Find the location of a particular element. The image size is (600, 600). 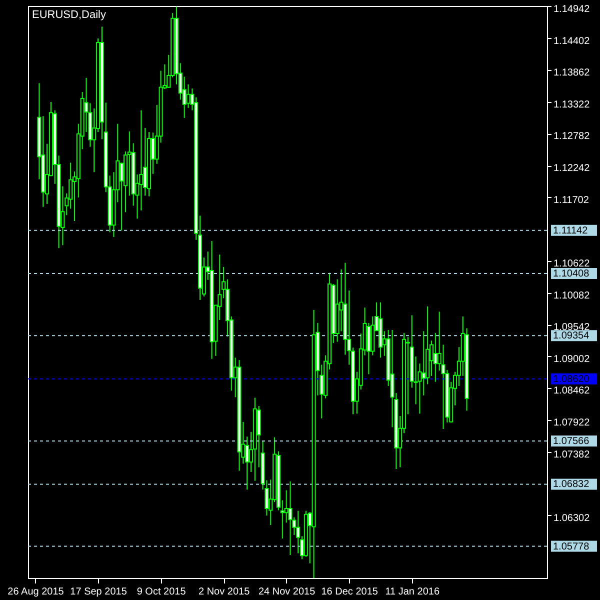

y-tick-label: 1.14942 is located at coordinates (572, 9).